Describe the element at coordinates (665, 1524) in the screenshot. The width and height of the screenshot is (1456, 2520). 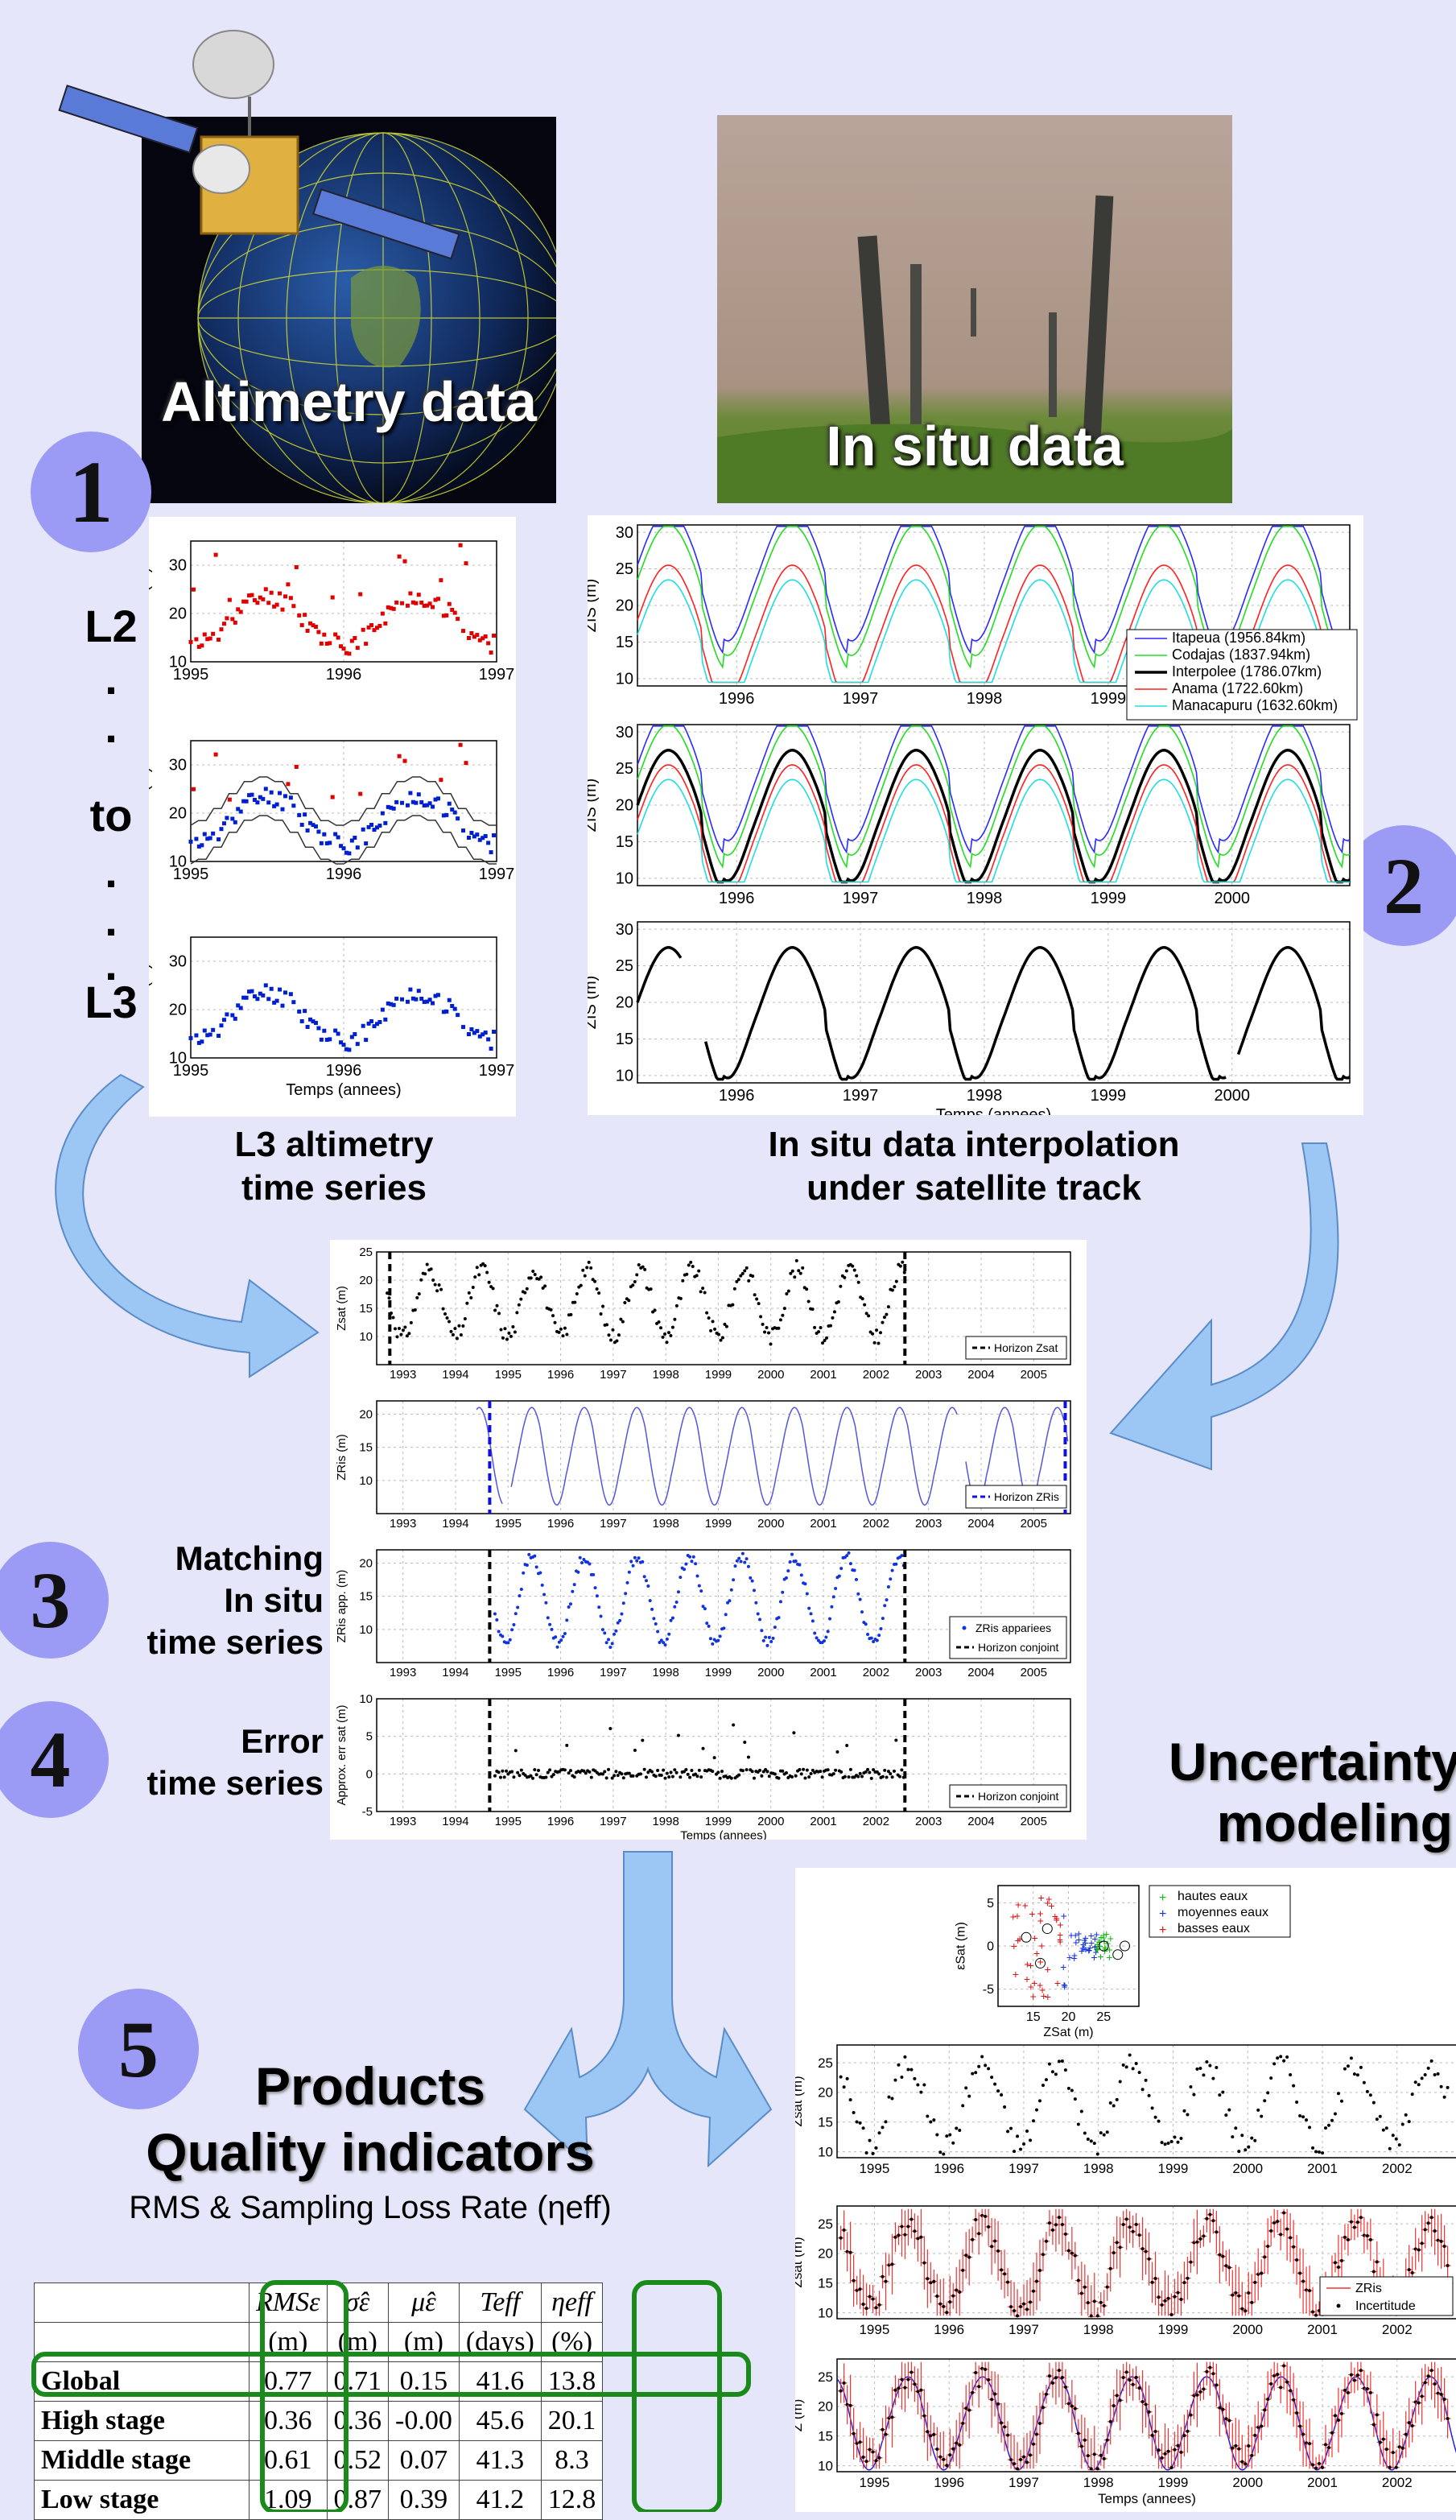
I see `x-tick-label: 1998` at that location.